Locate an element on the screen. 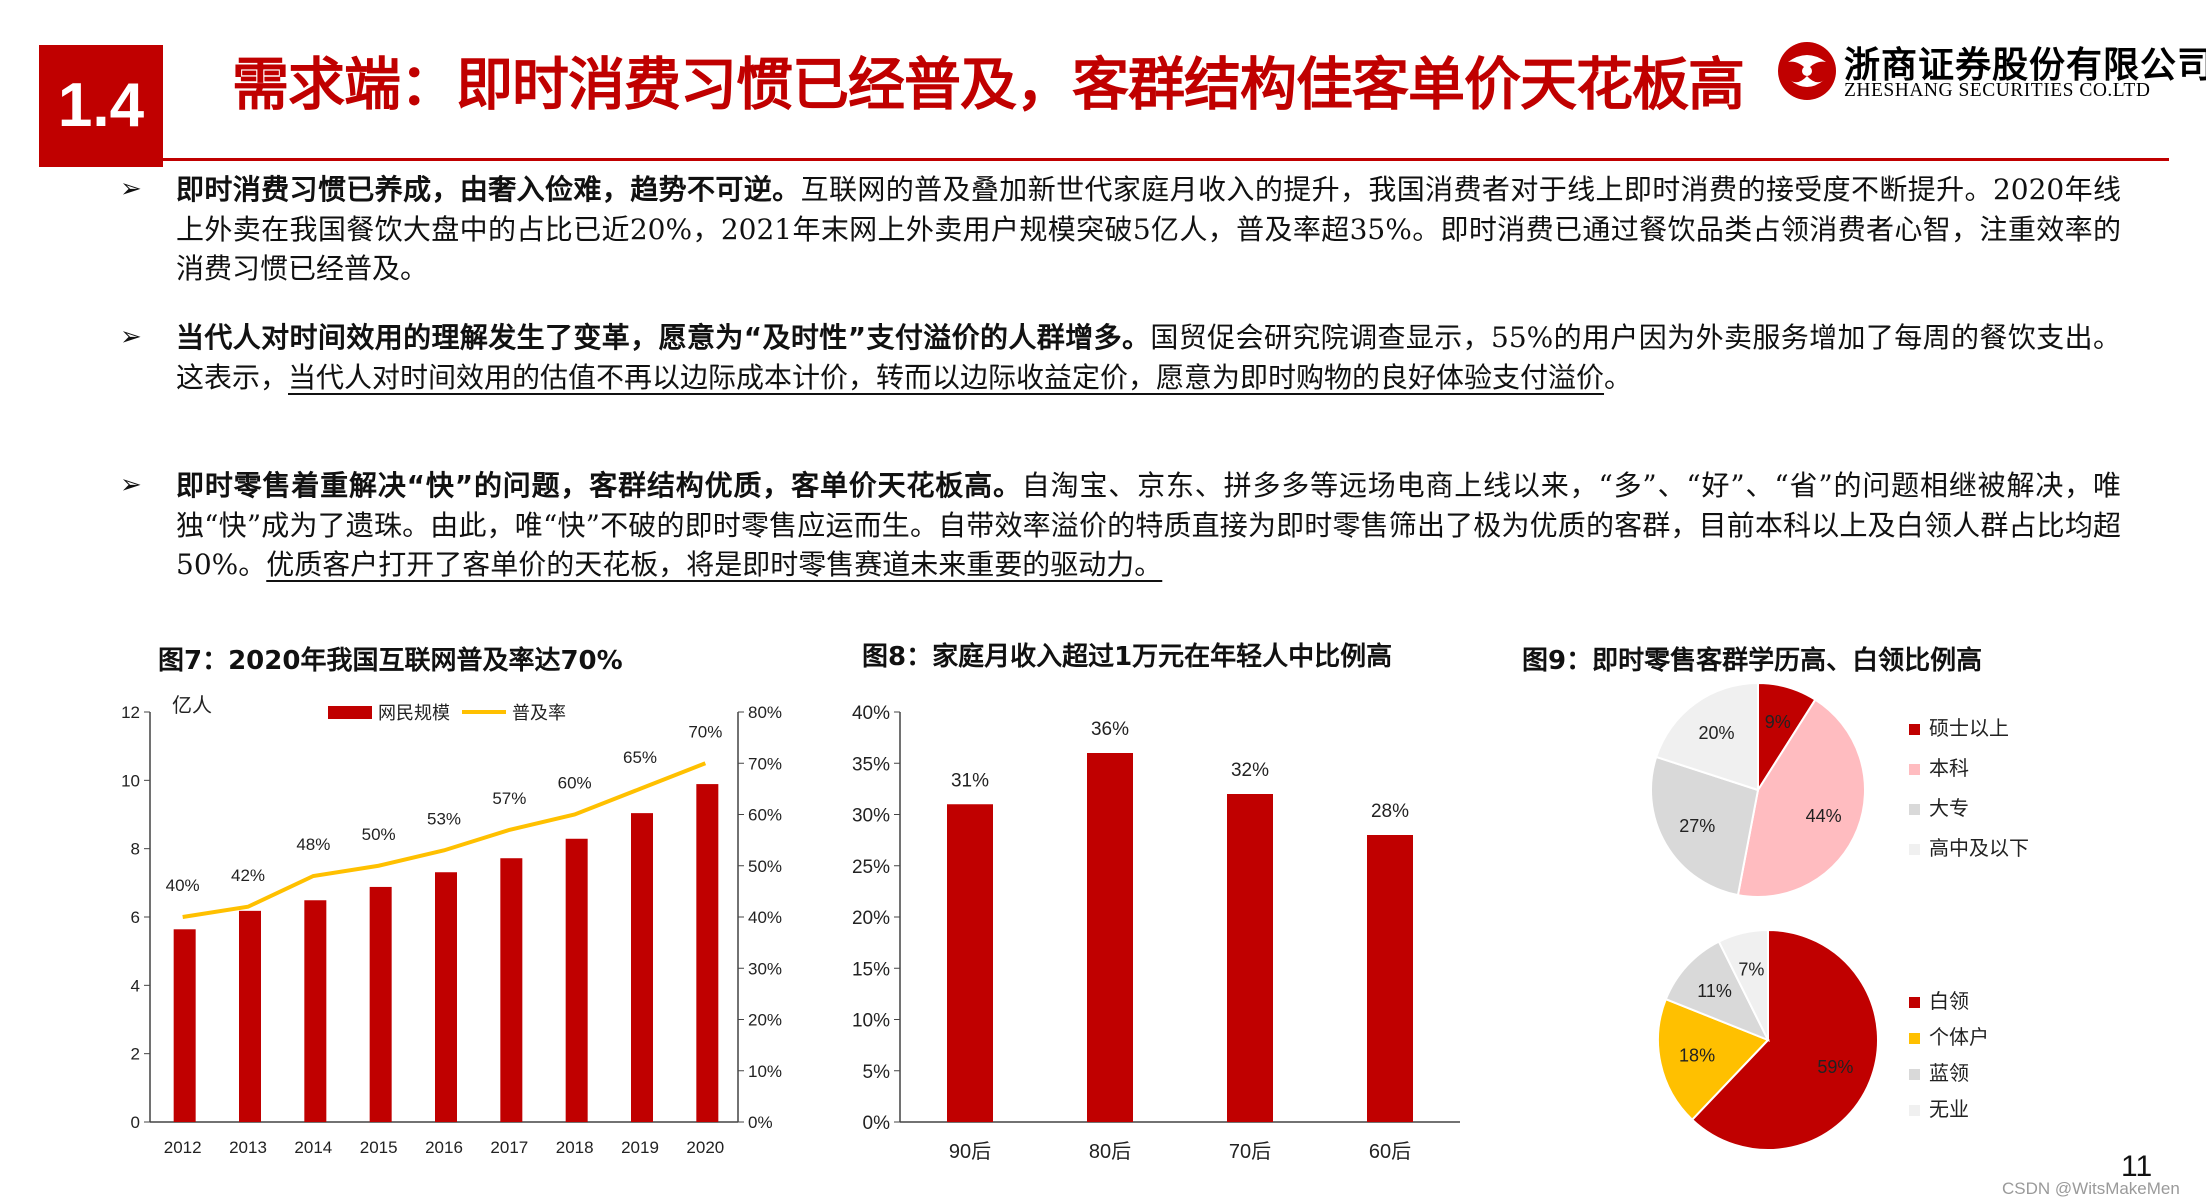  legend-label-line: 普及率 is located at coordinates (539, 713).